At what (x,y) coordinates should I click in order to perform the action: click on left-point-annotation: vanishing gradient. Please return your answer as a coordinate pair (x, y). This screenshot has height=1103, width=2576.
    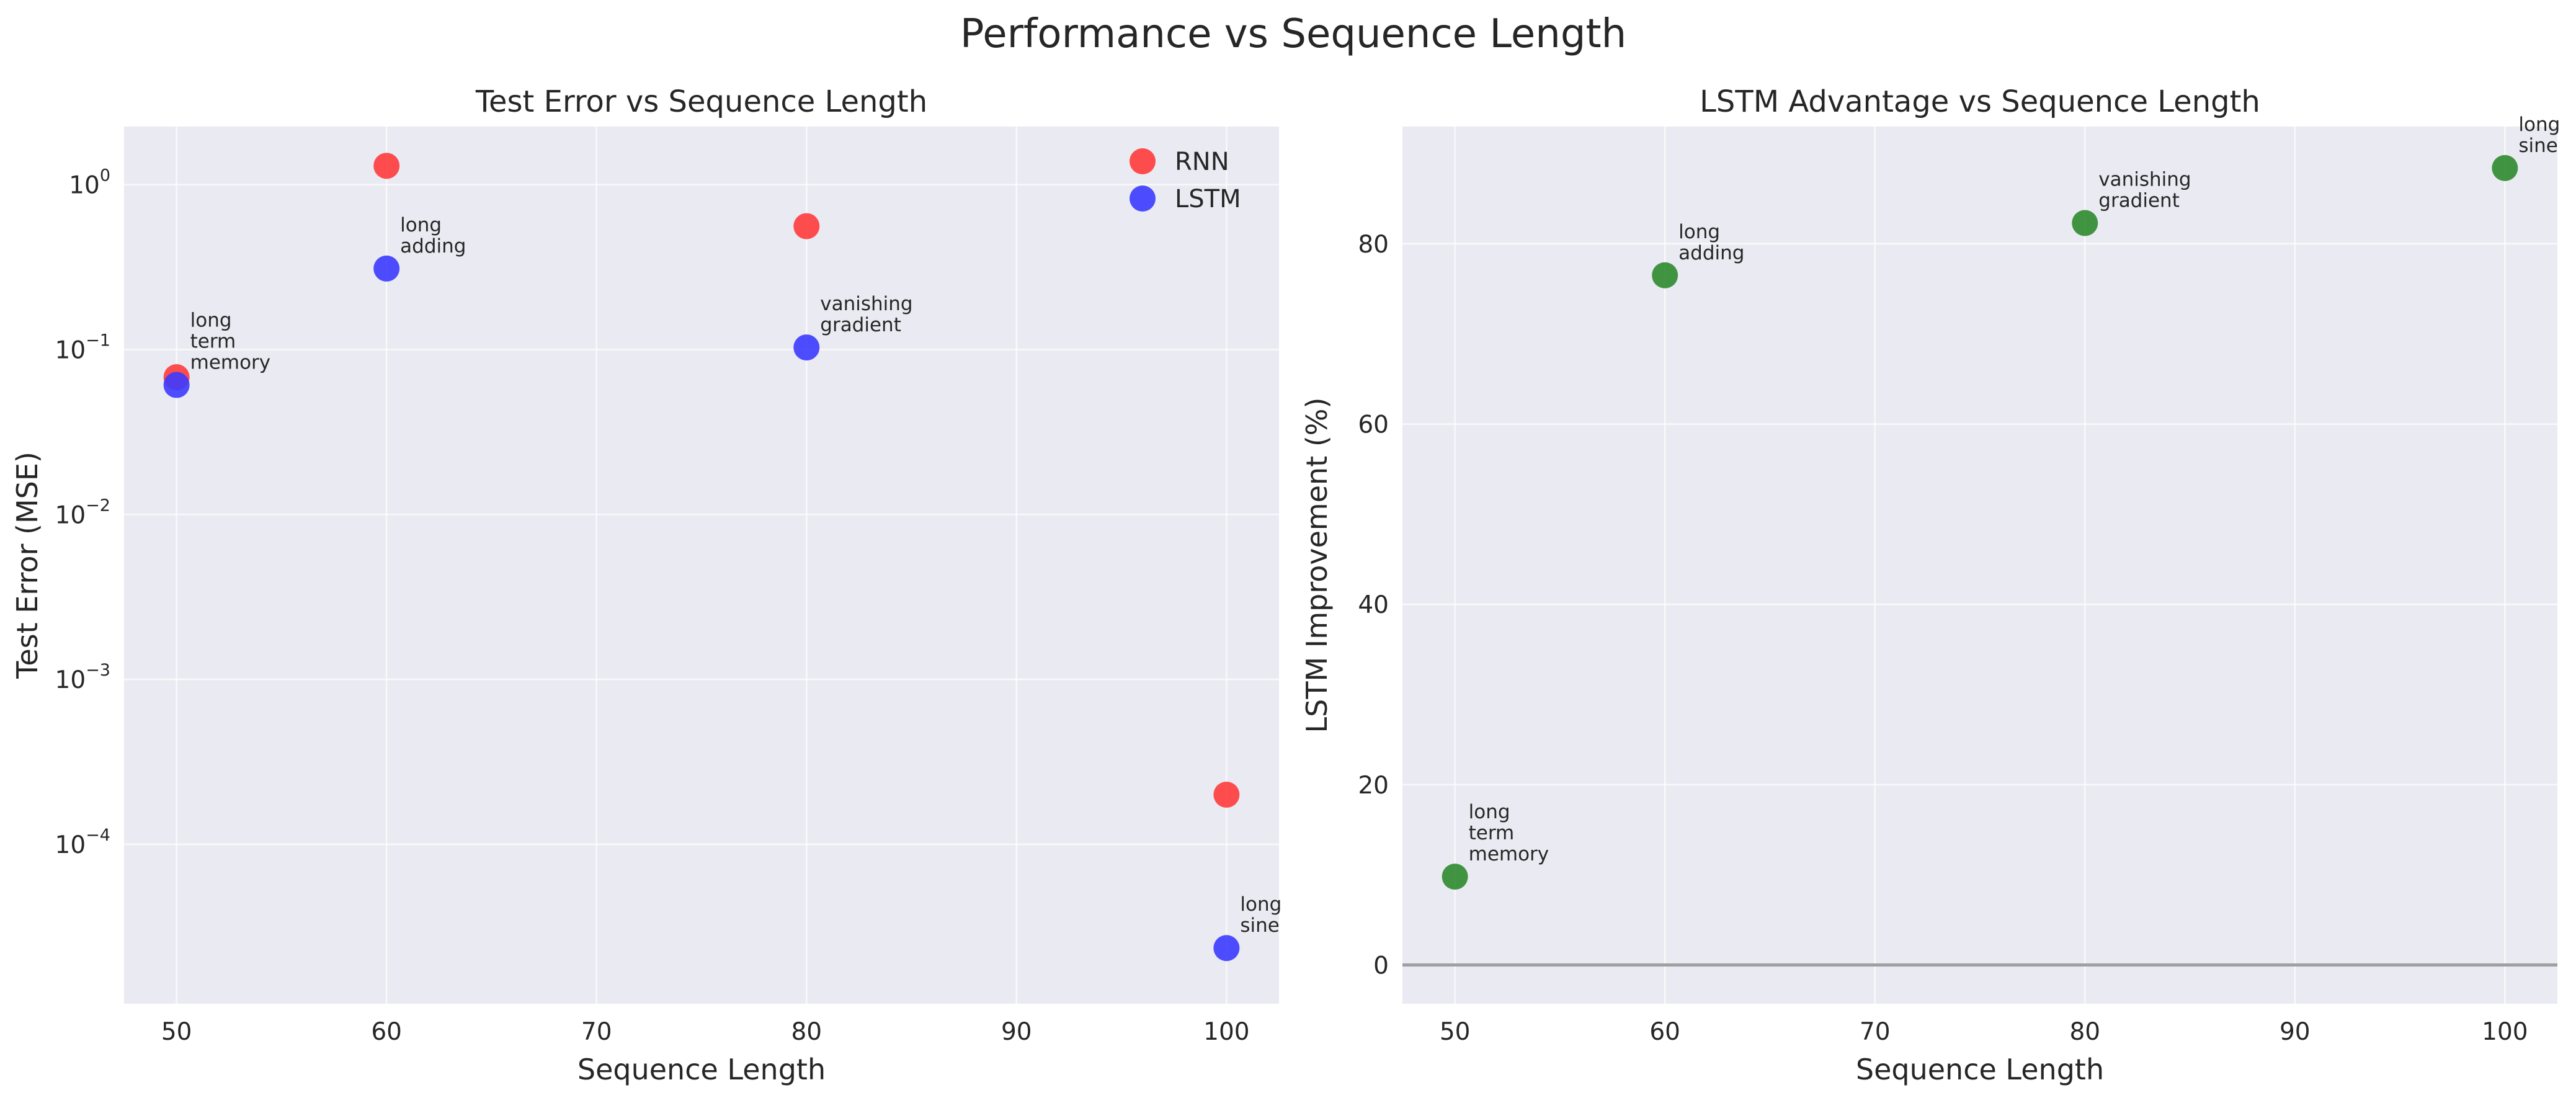
    Looking at the image, I should click on (866, 314).